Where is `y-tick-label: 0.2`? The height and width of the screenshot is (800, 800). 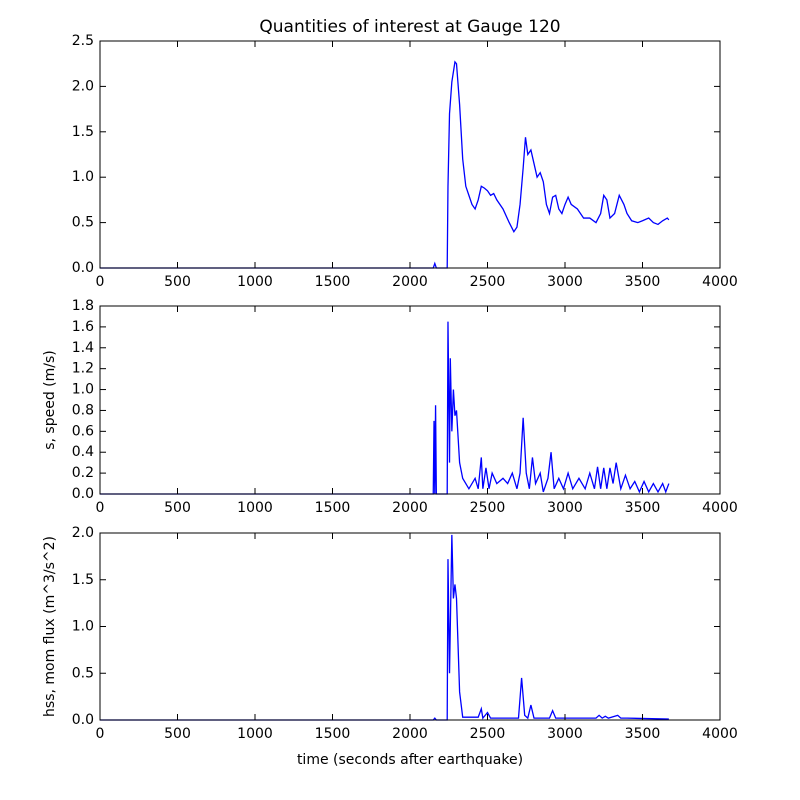 y-tick-label: 0.2 is located at coordinates (83, 473).